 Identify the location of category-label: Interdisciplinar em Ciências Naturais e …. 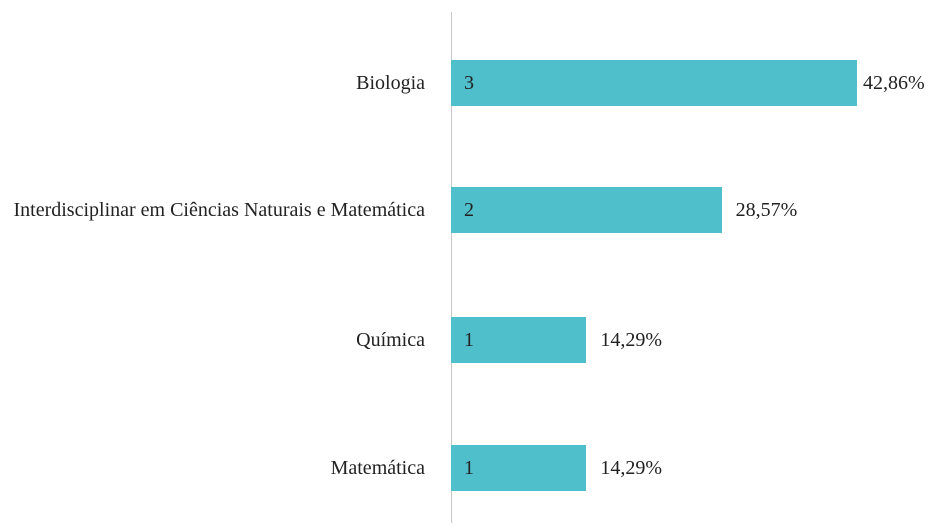
(212, 210).